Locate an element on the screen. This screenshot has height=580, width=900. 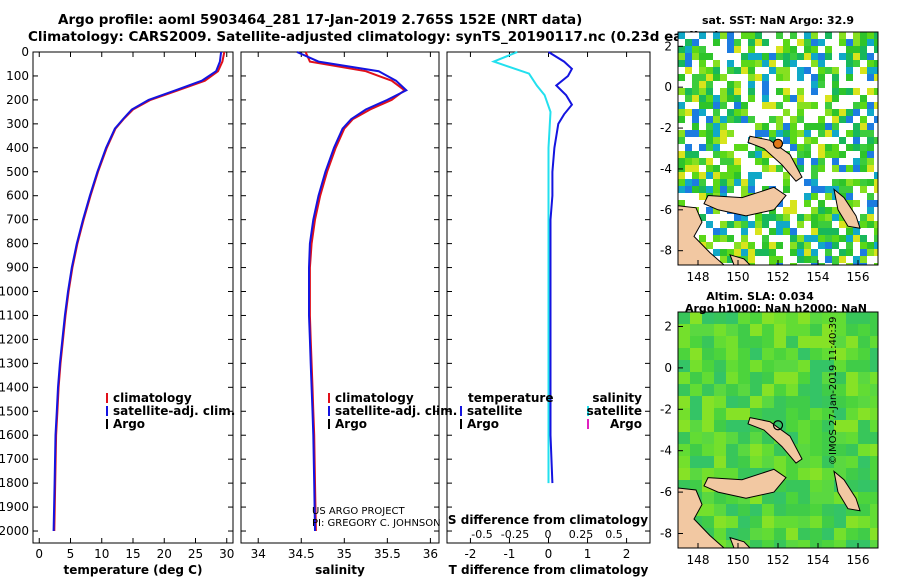
map-y-tick-label-sla_map: -8 is located at coordinates (666, 534).